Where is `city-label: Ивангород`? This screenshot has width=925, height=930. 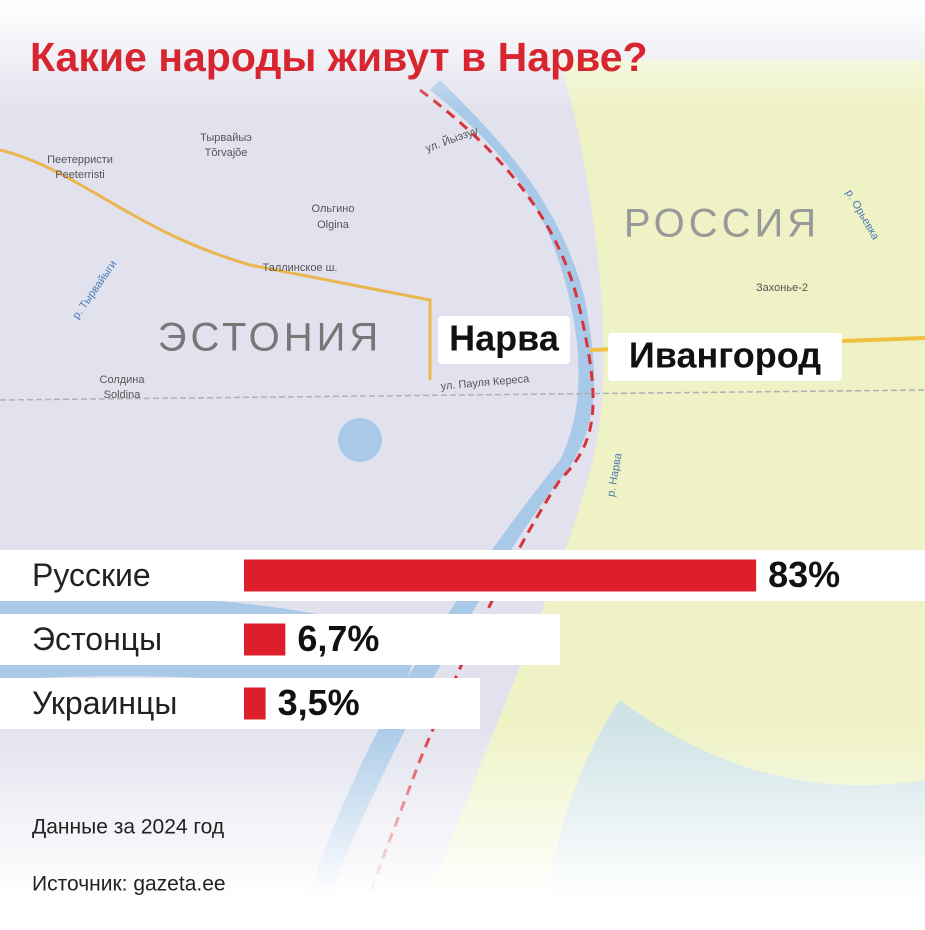 city-label: Ивангород is located at coordinates (725, 355).